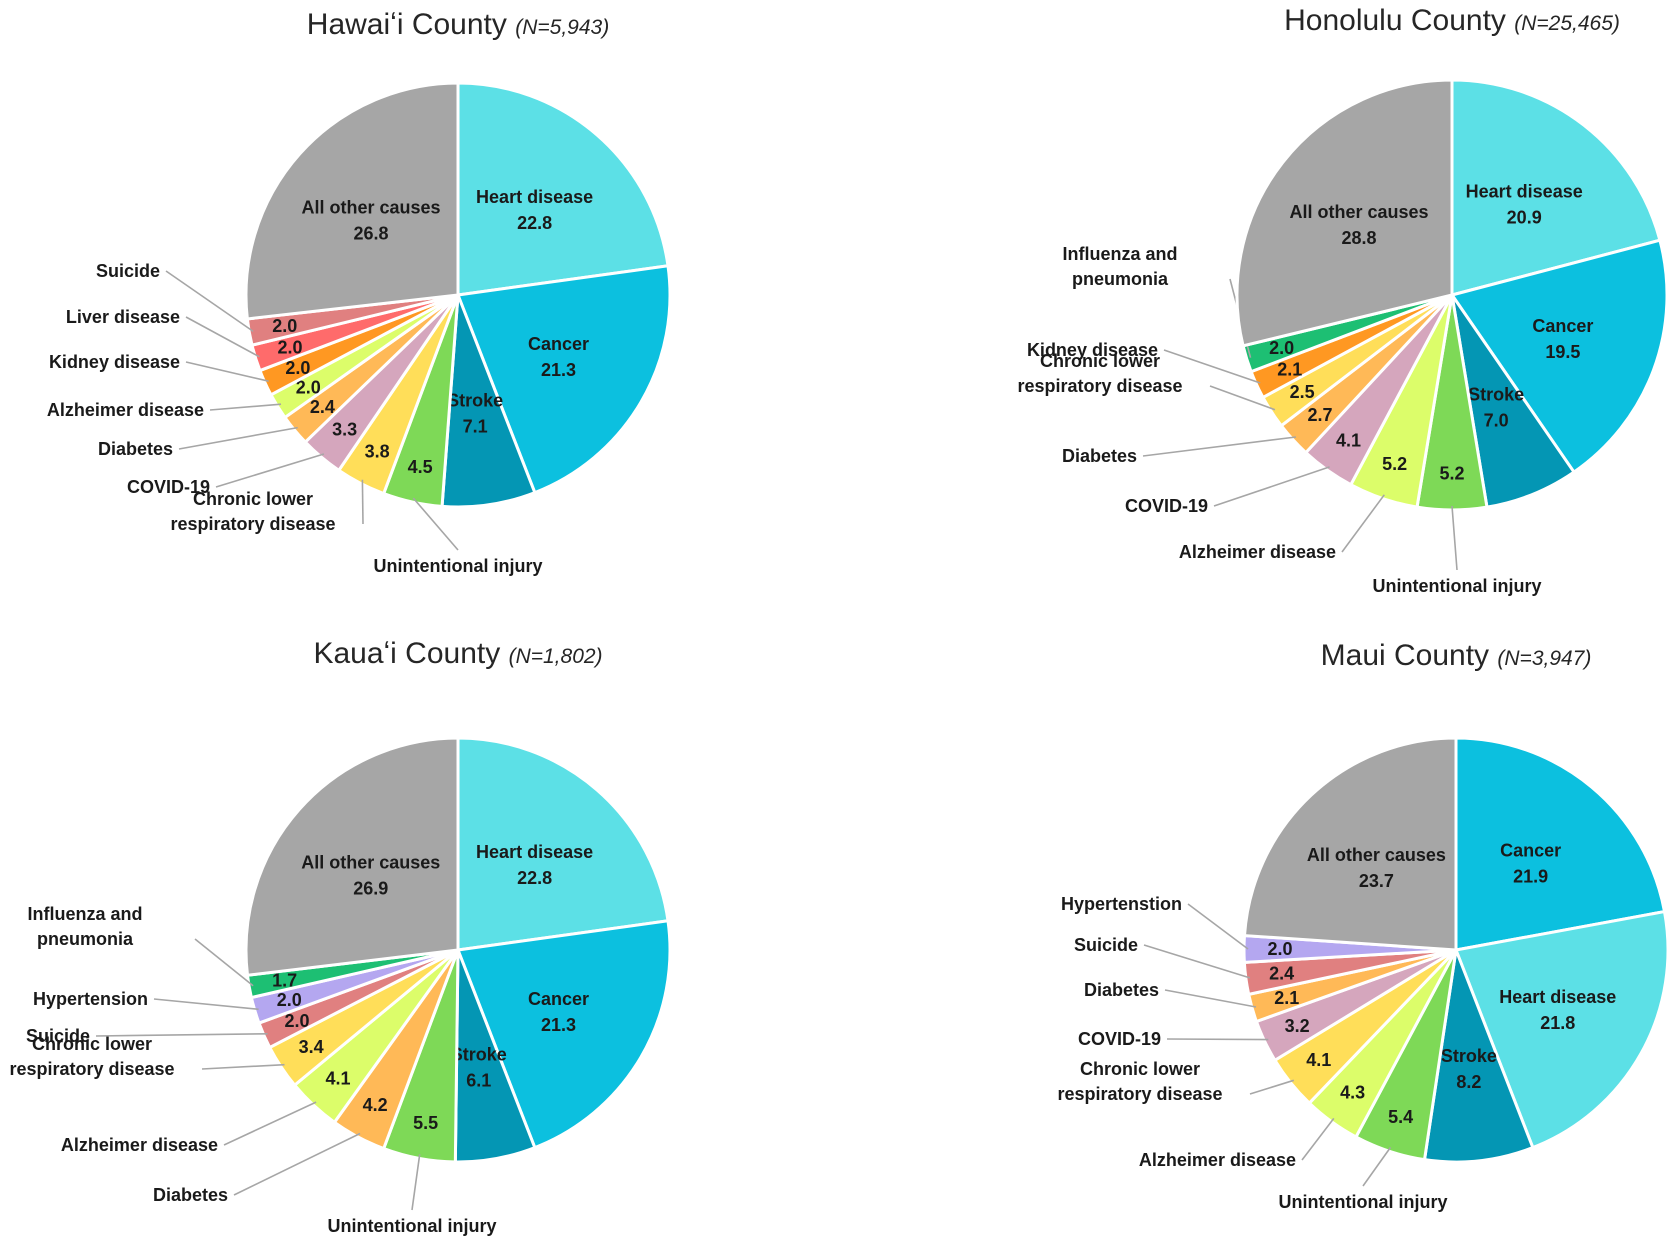 Image resolution: width=1670 pixels, height=1243 pixels. Describe the element at coordinates (1289, 370) in the screenshot. I see `slice-value-kidney-disease: 2.1` at that location.